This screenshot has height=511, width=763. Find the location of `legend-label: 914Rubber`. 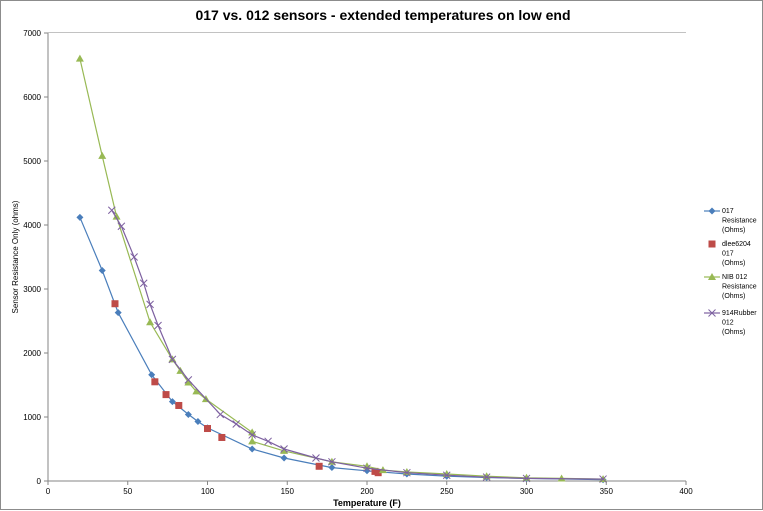

legend-label: 914Rubber is located at coordinates (739, 313).